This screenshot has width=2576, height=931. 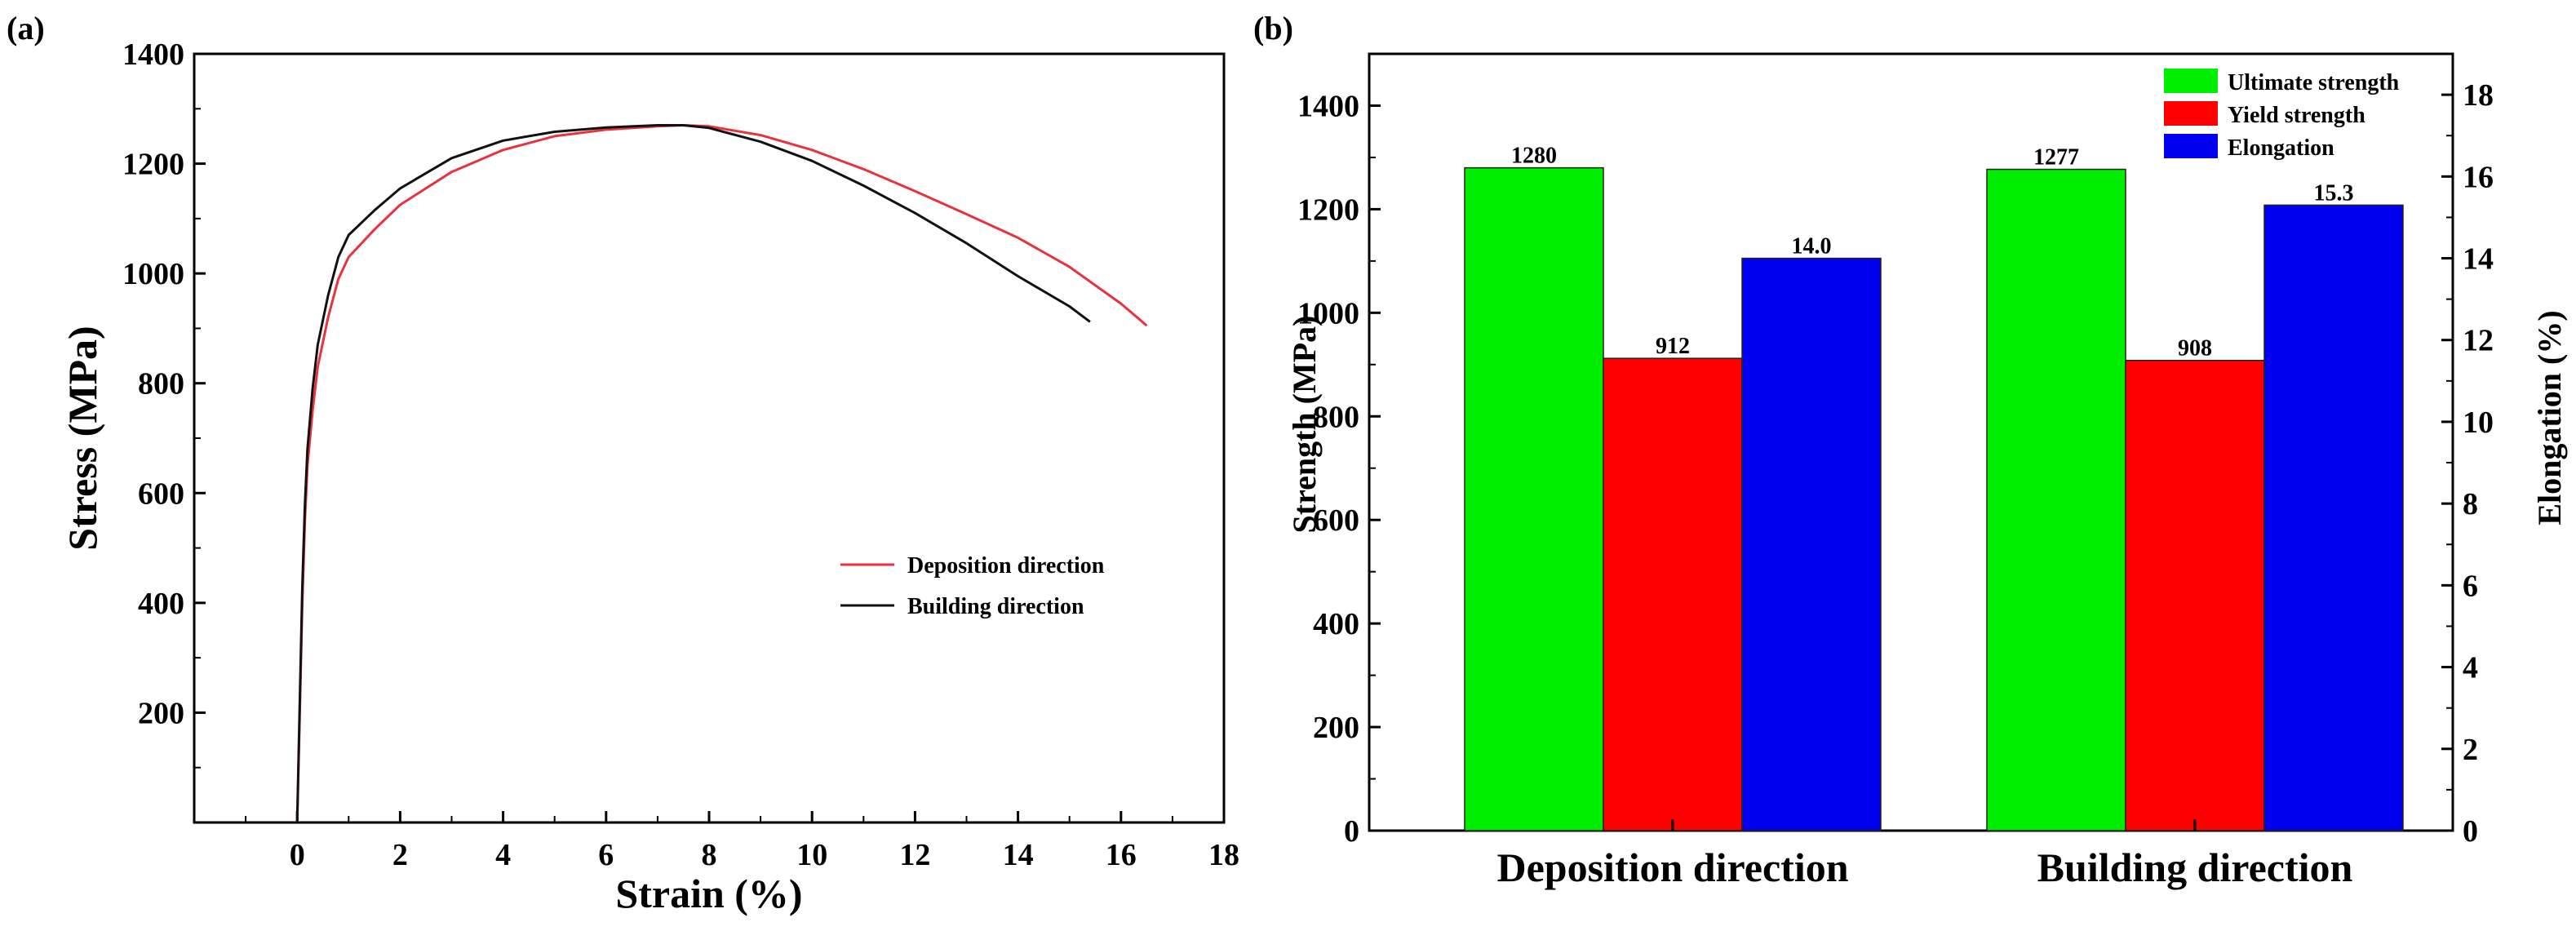 I want to click on legend-swatch-elongation, so click(x=2191, y=146).